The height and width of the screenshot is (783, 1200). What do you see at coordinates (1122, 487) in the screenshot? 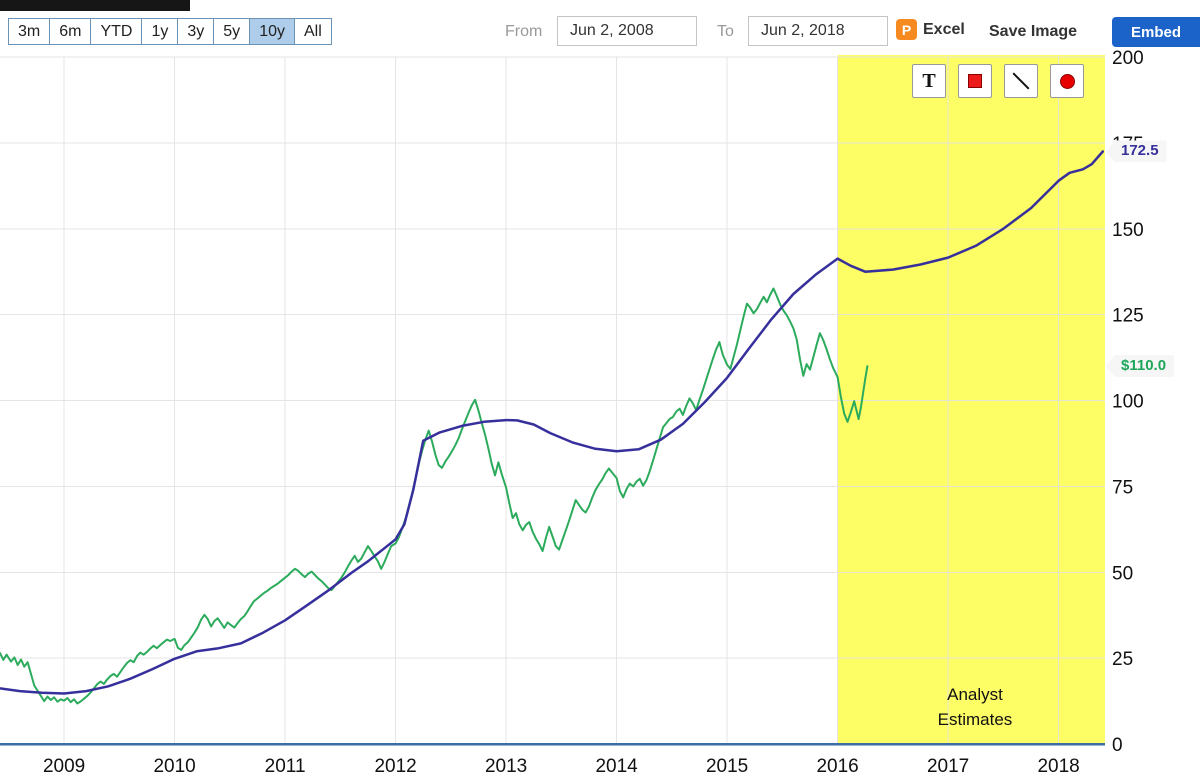
I see `y-tick-label: 75` at bounding box center [1122, 487].